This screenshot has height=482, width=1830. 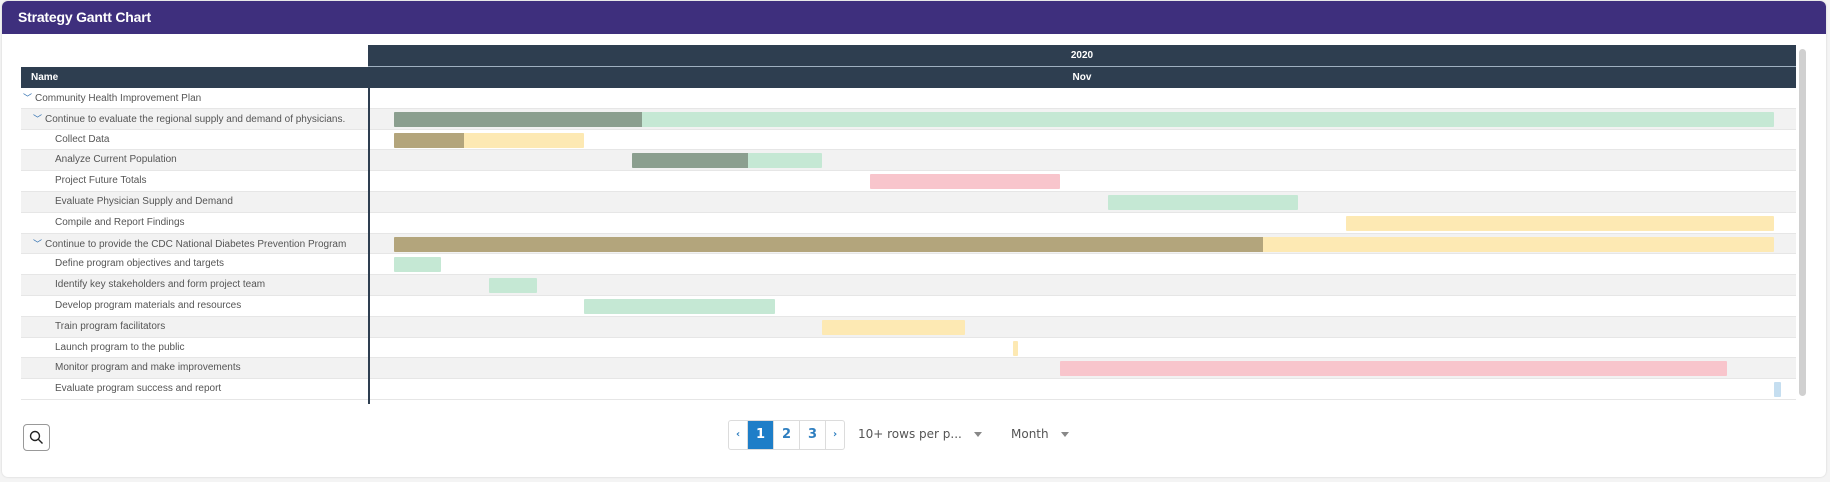 I want to click on task-name-cell: Project Future Totals, so click(x=211, y=181).